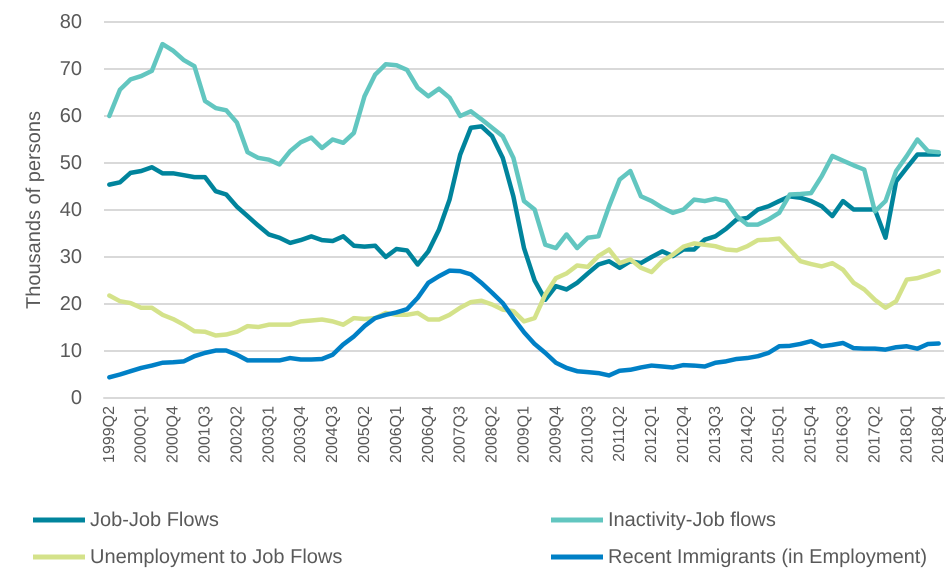  What do you see at coordinates (619, 434) in the screenshot?
I see `x-tick-label: 2011Q2` at bounding box center [619, 434].